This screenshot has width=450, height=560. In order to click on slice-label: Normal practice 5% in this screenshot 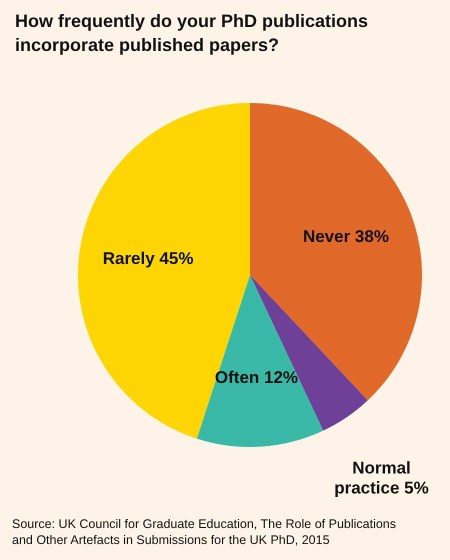, I will do `click(381, 478)`.